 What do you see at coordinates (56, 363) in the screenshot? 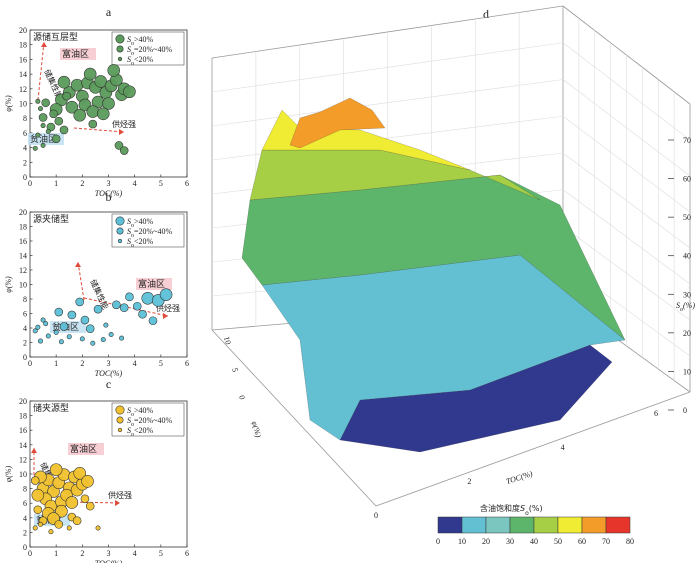
I see `x-tick-label: 1` at bounding box center [56, 363].